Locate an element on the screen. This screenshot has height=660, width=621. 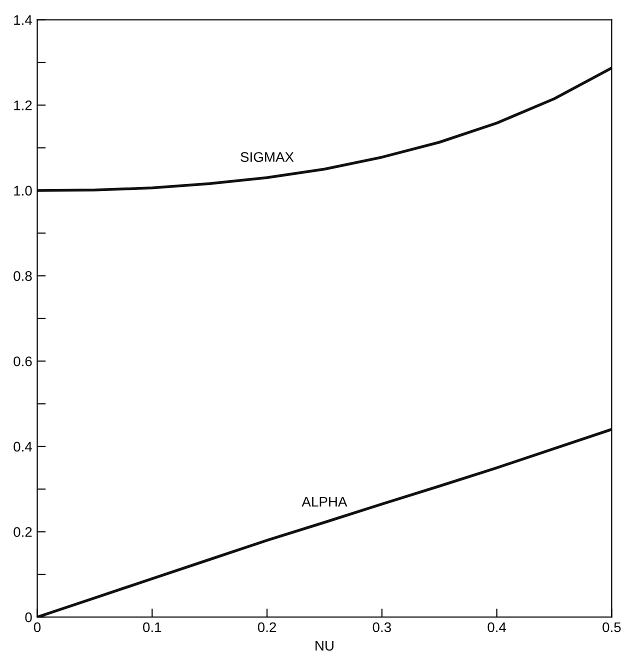
y-tick-label: 0.4 is located at coordinates (23, 447).